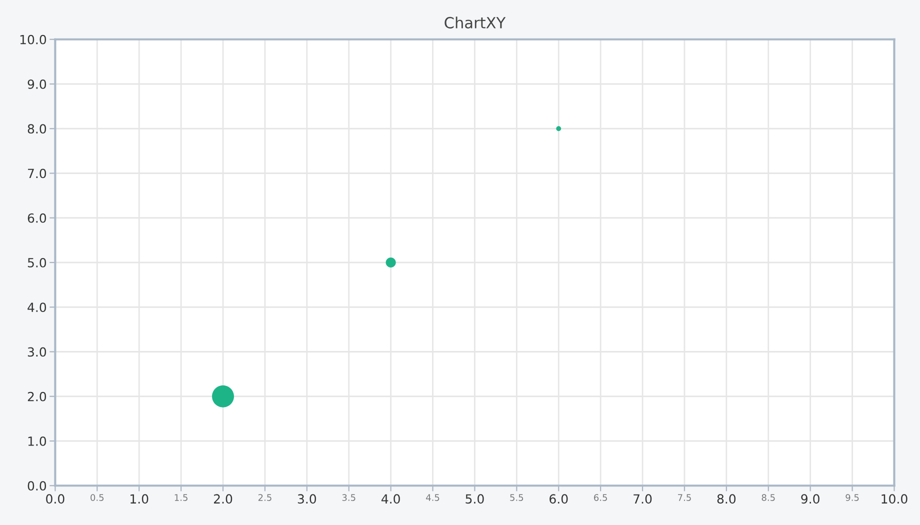 The width and height of the screenshot is (920, 525). Describe the element at coordinates (726, 499) in the screenshot. I see `x-tick-label: 8.0` at that location.